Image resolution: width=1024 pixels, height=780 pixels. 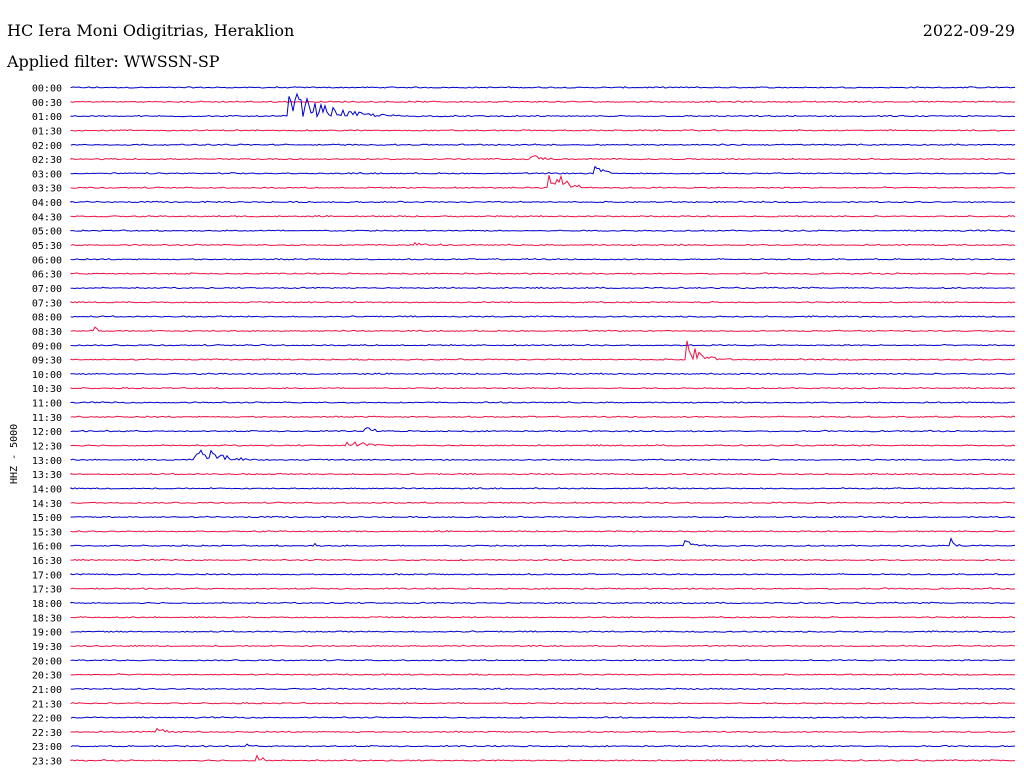 What do you see at coordinates (47, 532) in the screenshot?
I see `time-tick-label: 15:30` at bounding box center [47, 532].